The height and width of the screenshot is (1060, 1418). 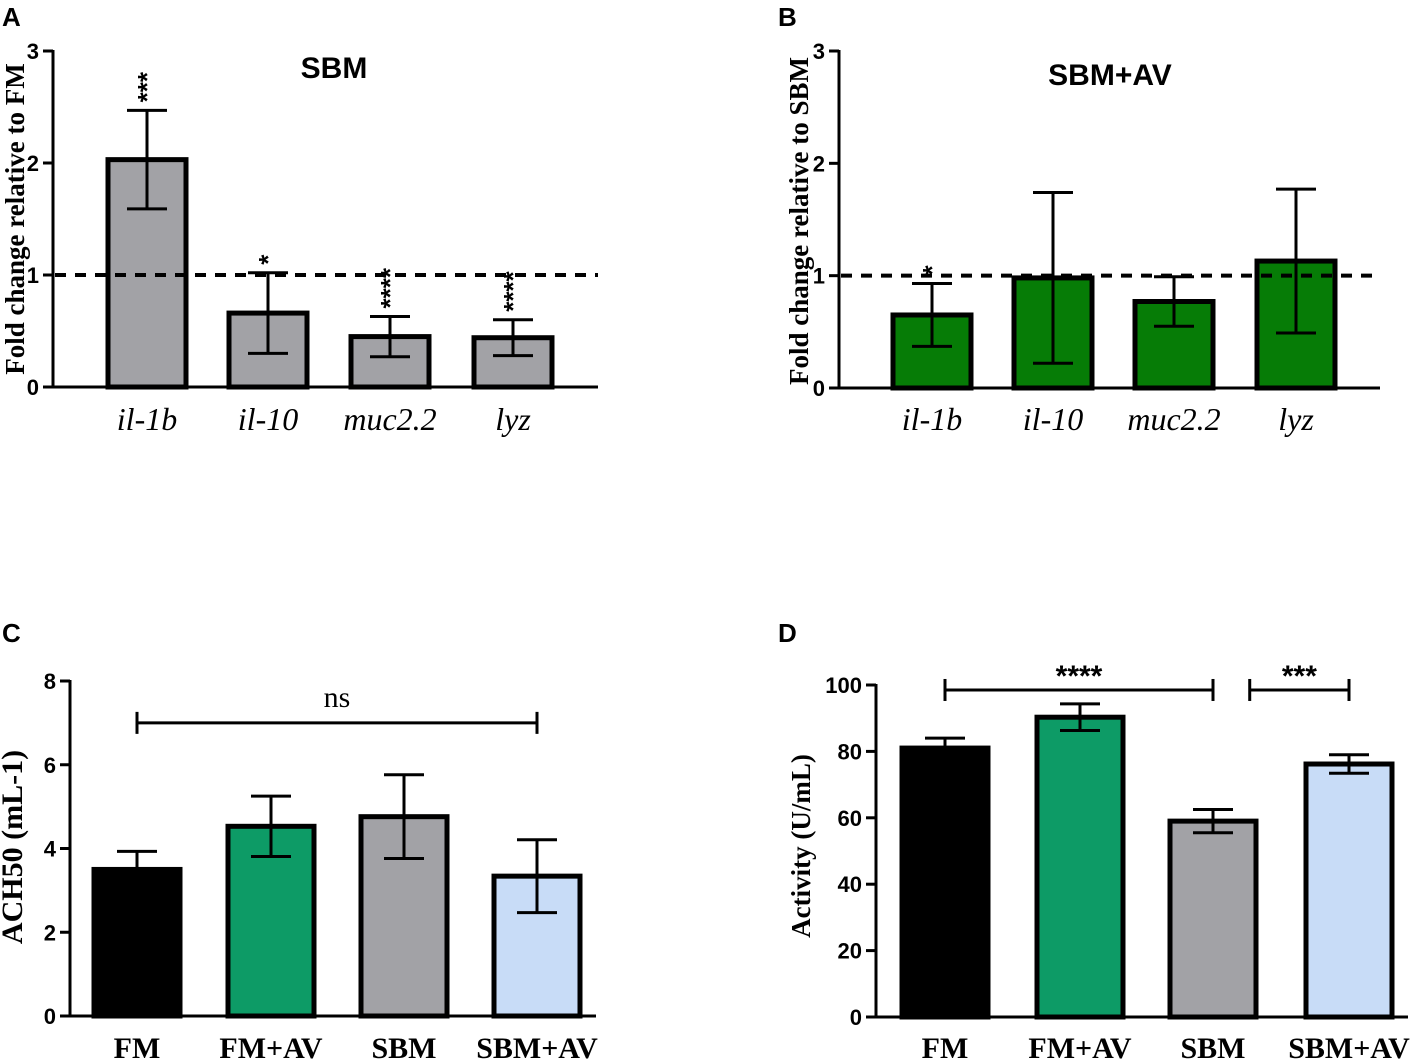 What do you see at coordinates (389, 419) in the screenshot?
I see `panel-a-category-label: muc2.2` at bounding box center [389, 419].